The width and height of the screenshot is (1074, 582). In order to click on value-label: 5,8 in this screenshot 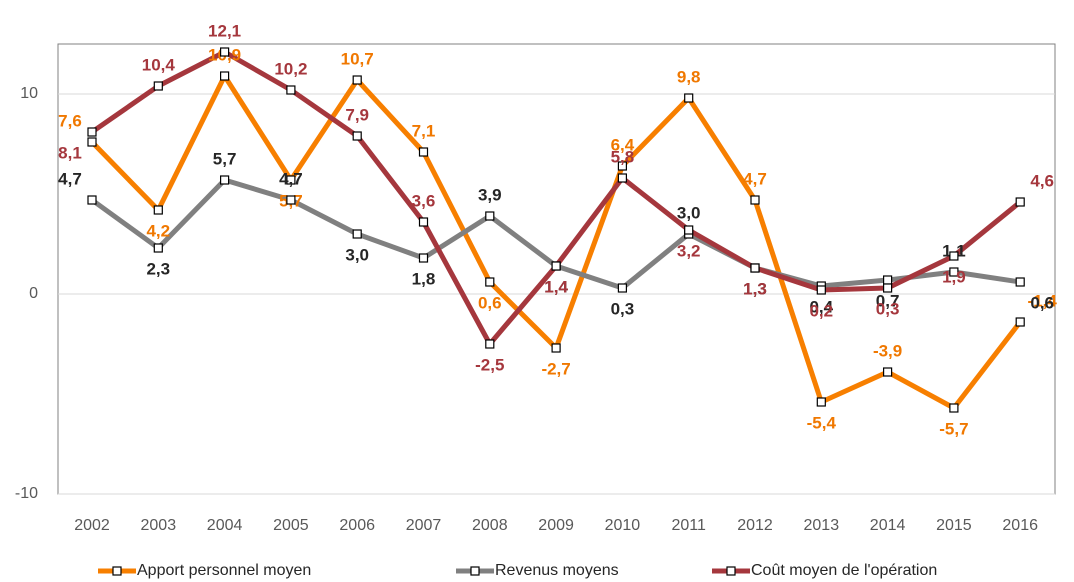, I will do `click(623, 156)`.